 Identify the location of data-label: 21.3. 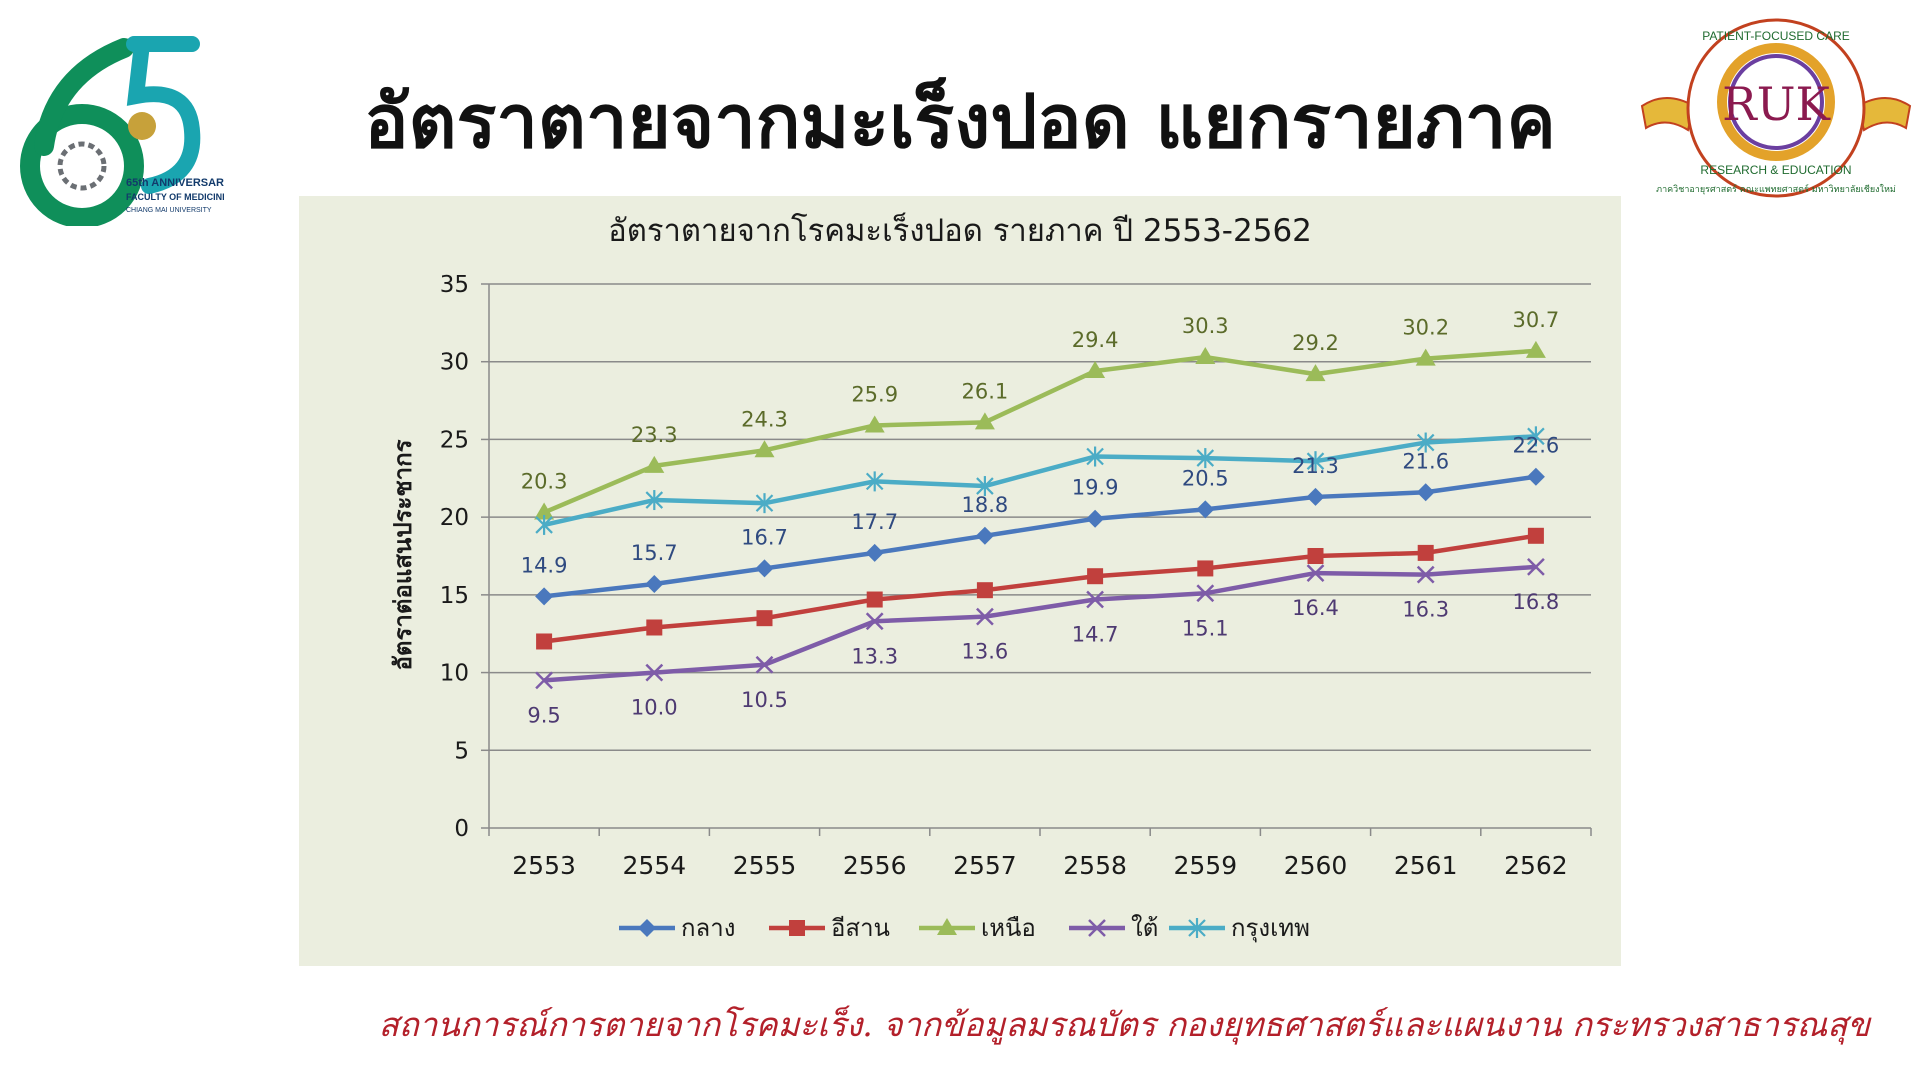
(1315, 466).